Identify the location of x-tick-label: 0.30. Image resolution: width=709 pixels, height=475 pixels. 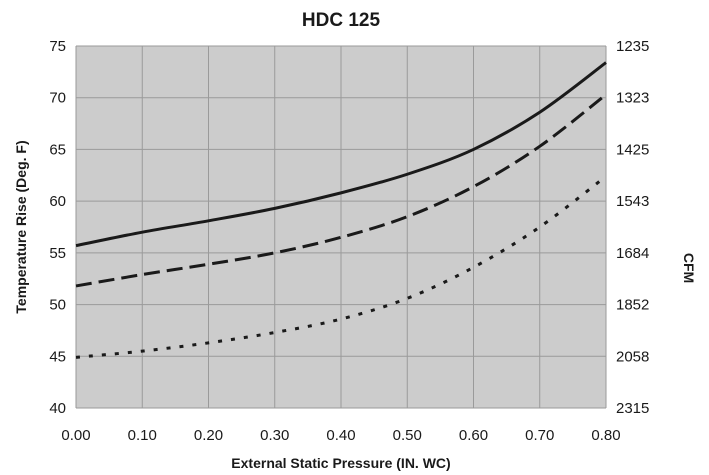
(274, 435).